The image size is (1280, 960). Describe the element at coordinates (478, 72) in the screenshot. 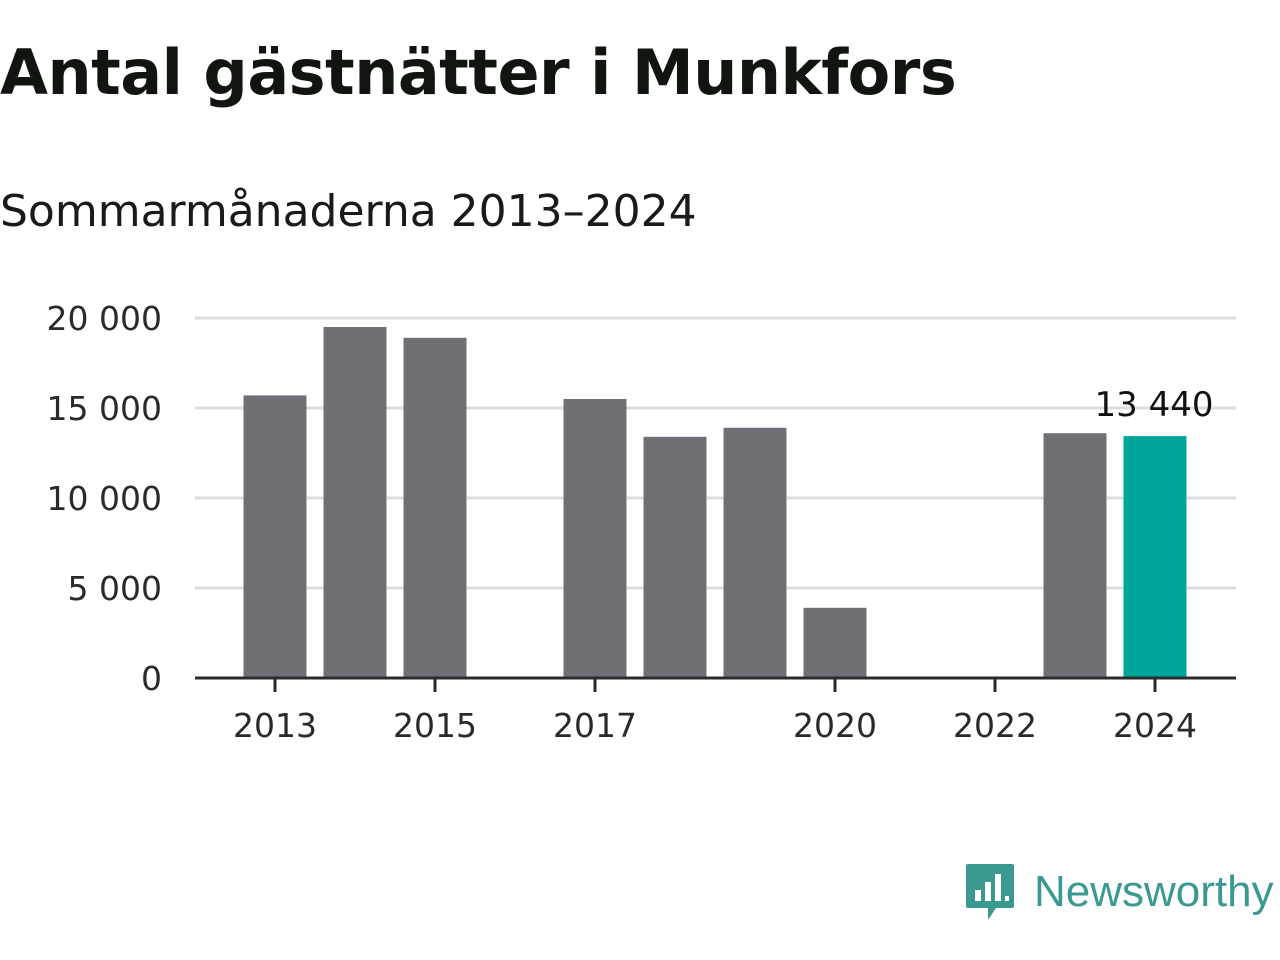

I see `chart-title: Antal gästnätter i Munkfors` at that location.